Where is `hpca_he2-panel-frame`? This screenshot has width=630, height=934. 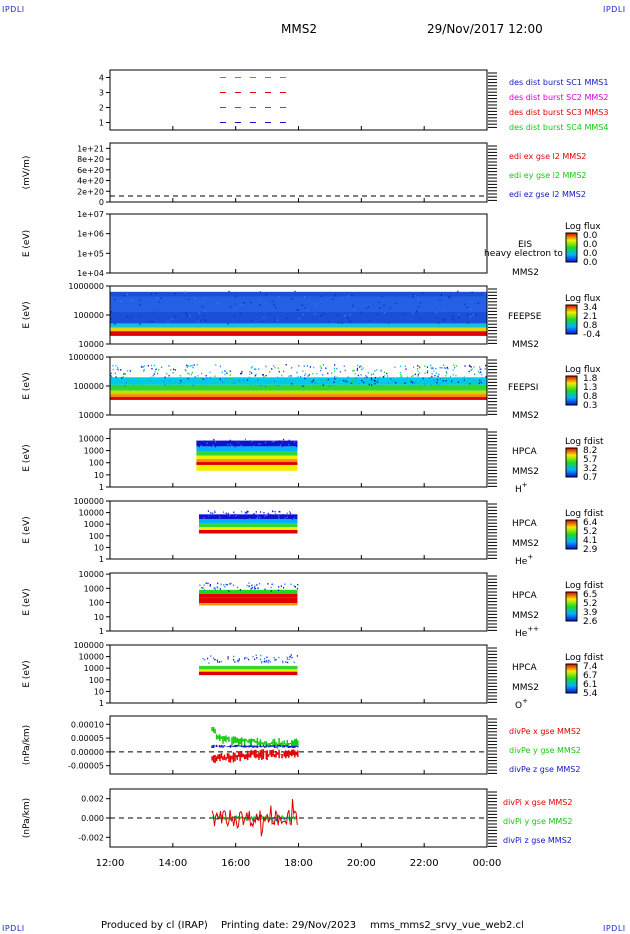
hpca_he2-panel-frame is located at coordinates (298, 602).